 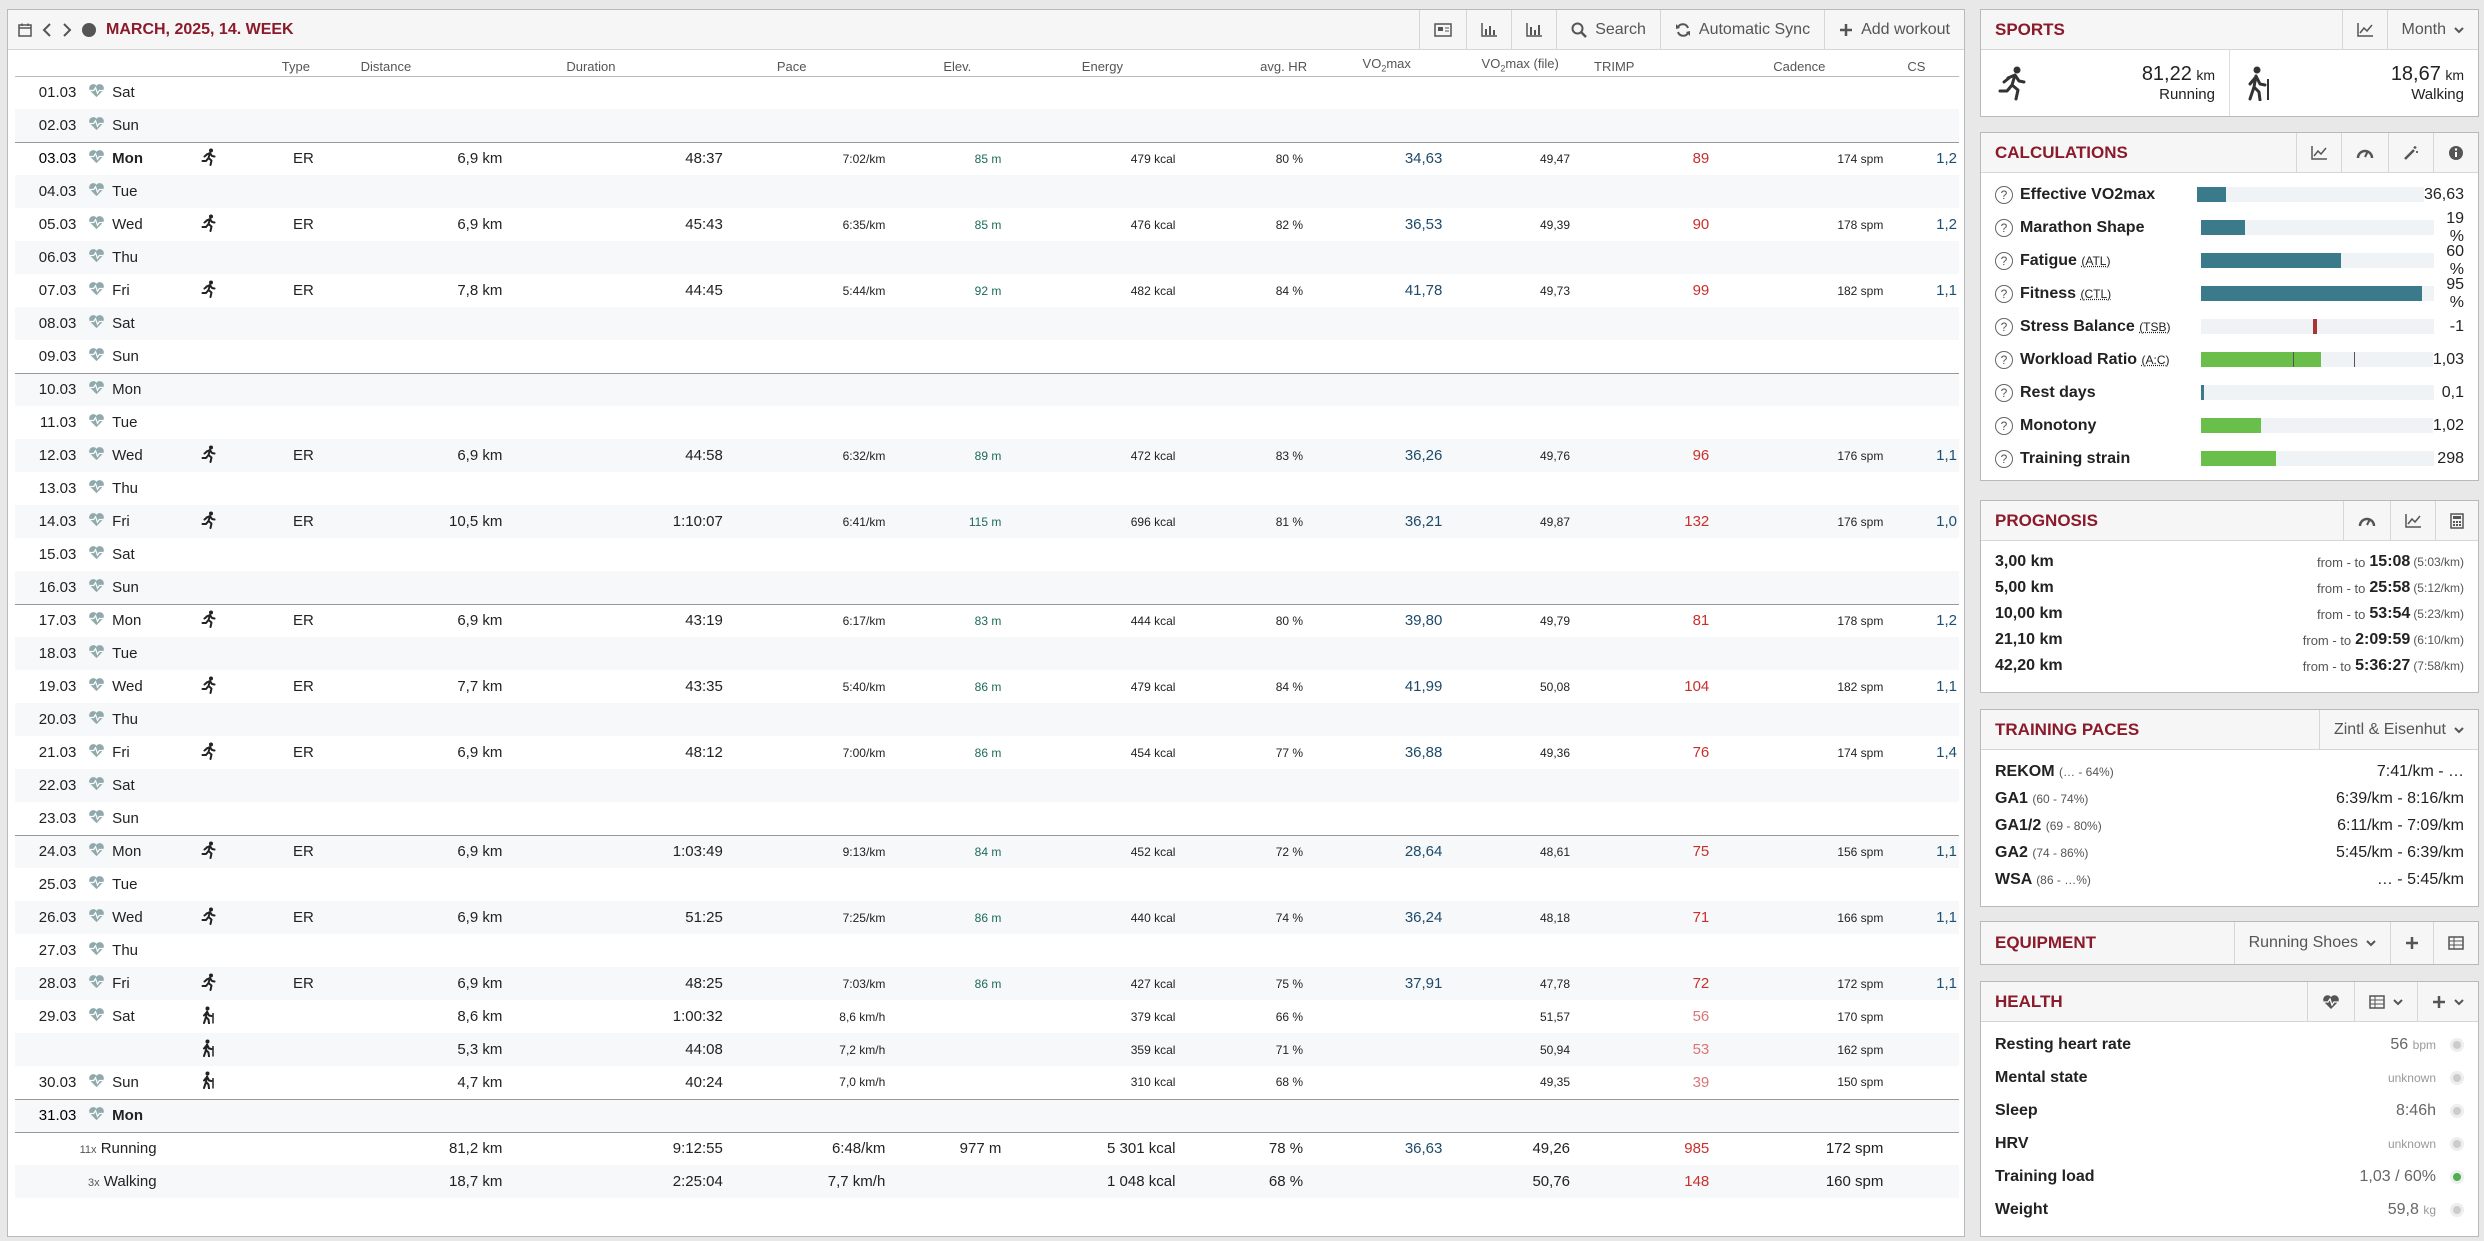 What do you see at coordinates (2229, 458) in the screenshot?
I see `calc-row: ? Training strain 298` at bounding box center [2229, 458].